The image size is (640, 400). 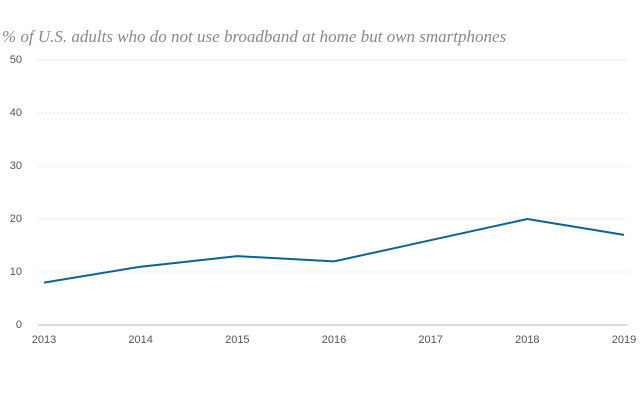 I want to click on y-tick-label: 10, so click(x=16, y=272).